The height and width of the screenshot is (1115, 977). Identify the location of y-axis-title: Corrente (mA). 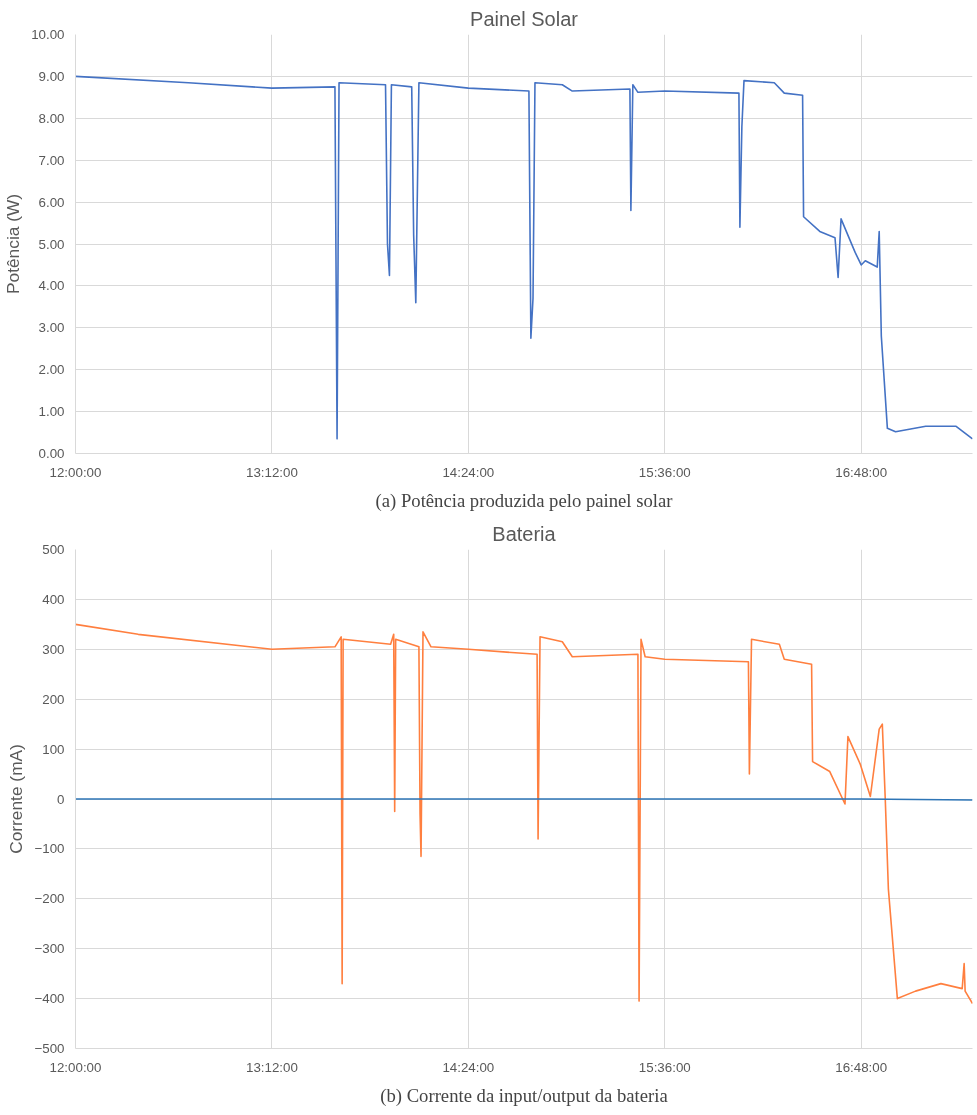
(16, 799).